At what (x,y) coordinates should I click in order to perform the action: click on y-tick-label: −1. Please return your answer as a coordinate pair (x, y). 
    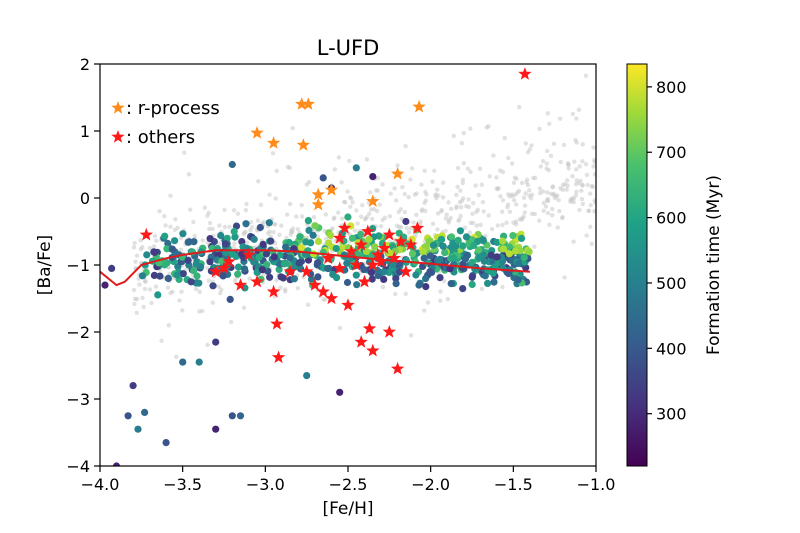
    Looking at the image, I should click on (78, 265).